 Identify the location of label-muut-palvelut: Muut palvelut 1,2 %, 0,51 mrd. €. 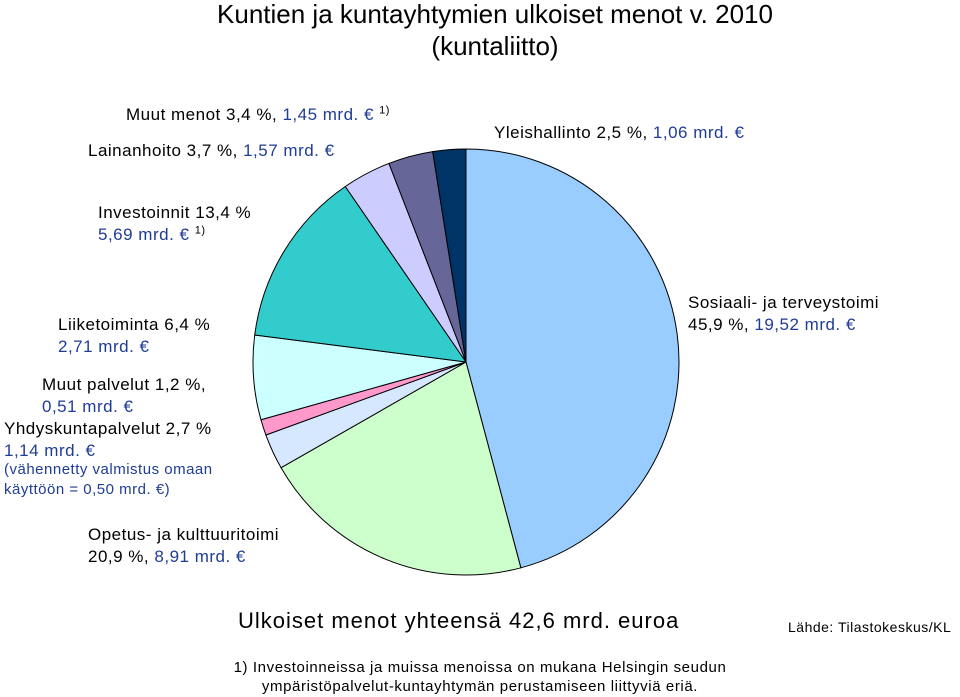
(124, 396).